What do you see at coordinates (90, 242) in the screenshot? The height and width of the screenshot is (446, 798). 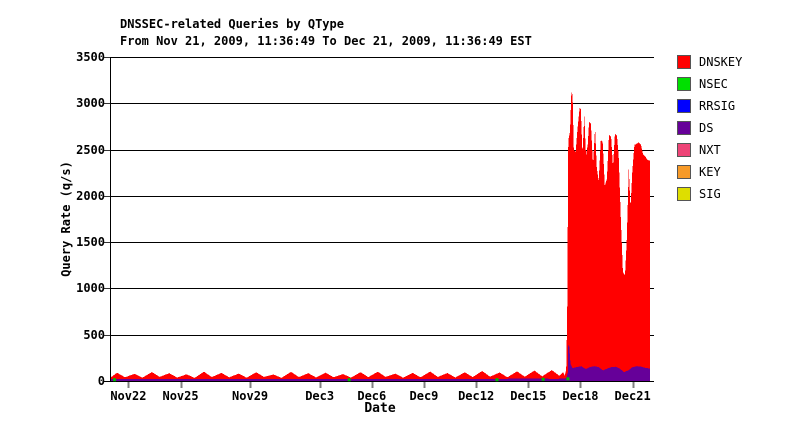 I see `y-tick-label: 1500` at bounding box center [90, 242].